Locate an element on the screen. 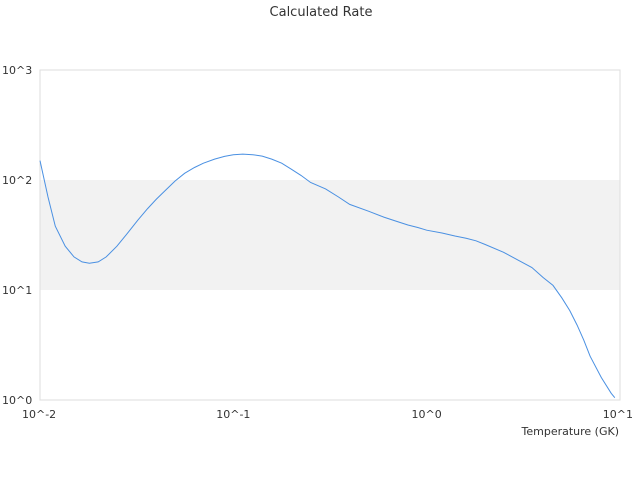 This screenshot has height=480, width=640. y-tick-label: 10^3 is located at coordinates (17, 70).